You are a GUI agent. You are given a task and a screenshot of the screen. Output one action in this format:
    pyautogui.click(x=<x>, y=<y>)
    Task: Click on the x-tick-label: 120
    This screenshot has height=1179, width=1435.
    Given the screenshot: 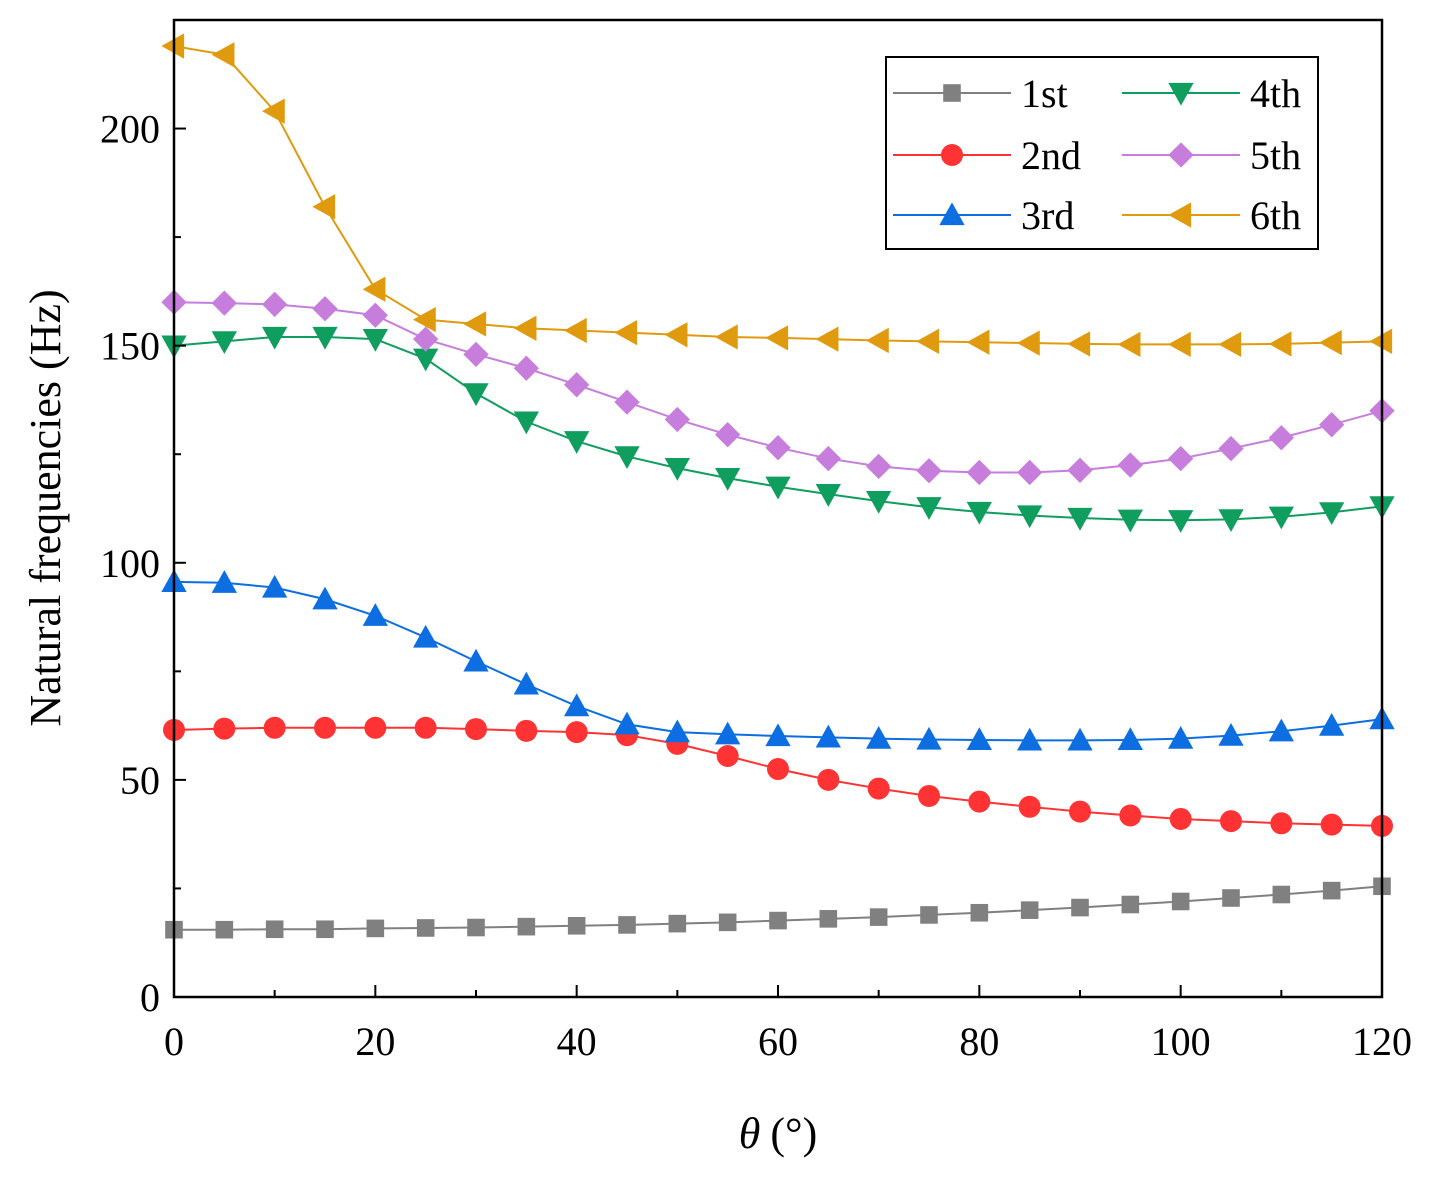 What is the action you would take?
    pyautogui.click(x=1382, y=1041)
    